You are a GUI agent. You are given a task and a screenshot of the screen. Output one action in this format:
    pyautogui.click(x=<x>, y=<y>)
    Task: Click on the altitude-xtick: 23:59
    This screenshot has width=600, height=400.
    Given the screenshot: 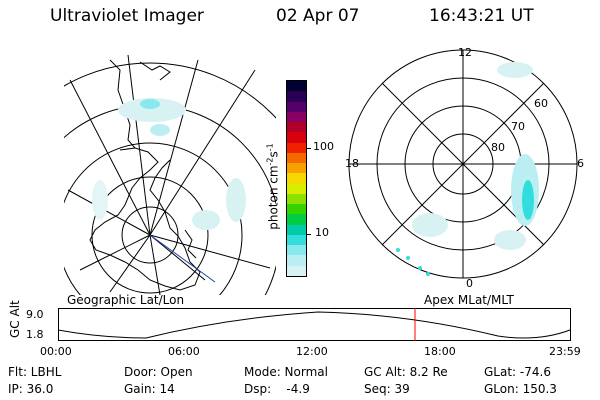 What is the action you would take?
    pyautogui.click(x=565, y=351)
    